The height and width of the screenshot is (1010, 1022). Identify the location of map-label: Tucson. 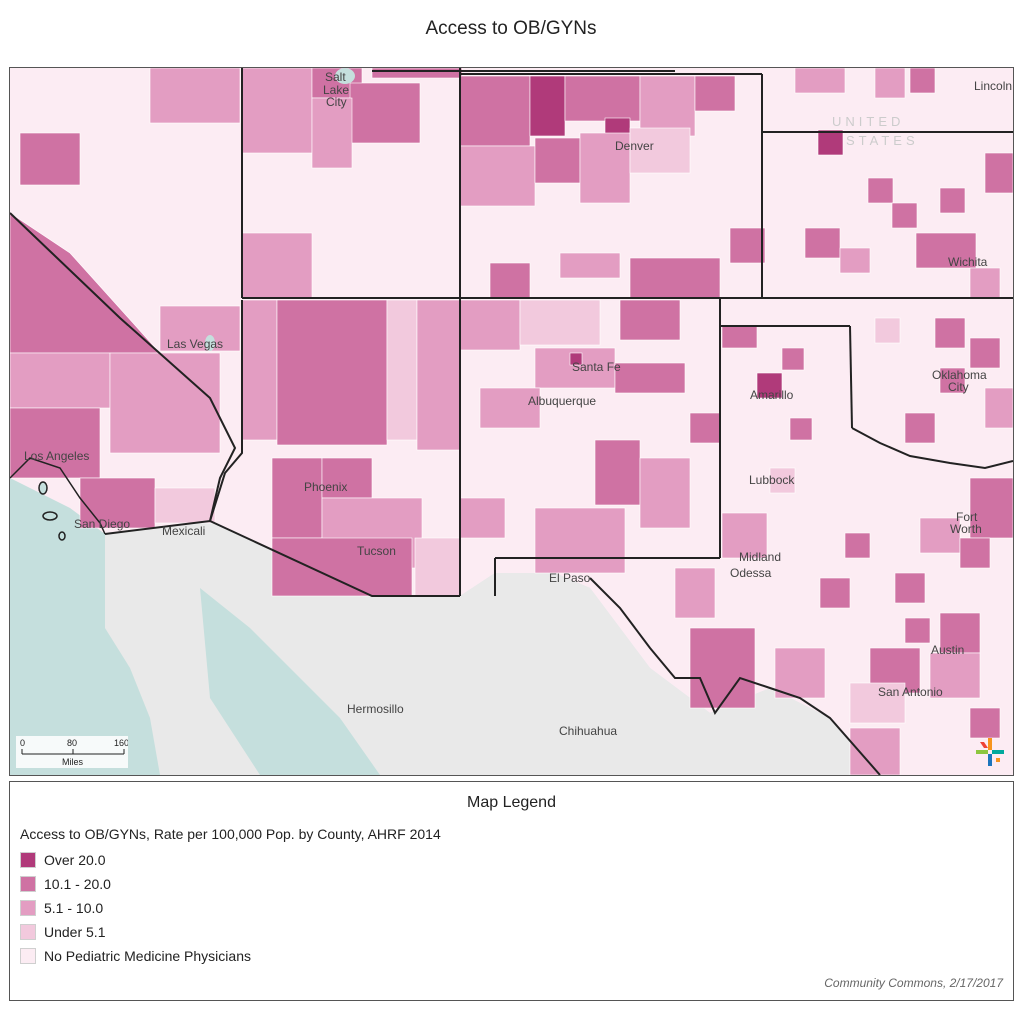
(376, 551).